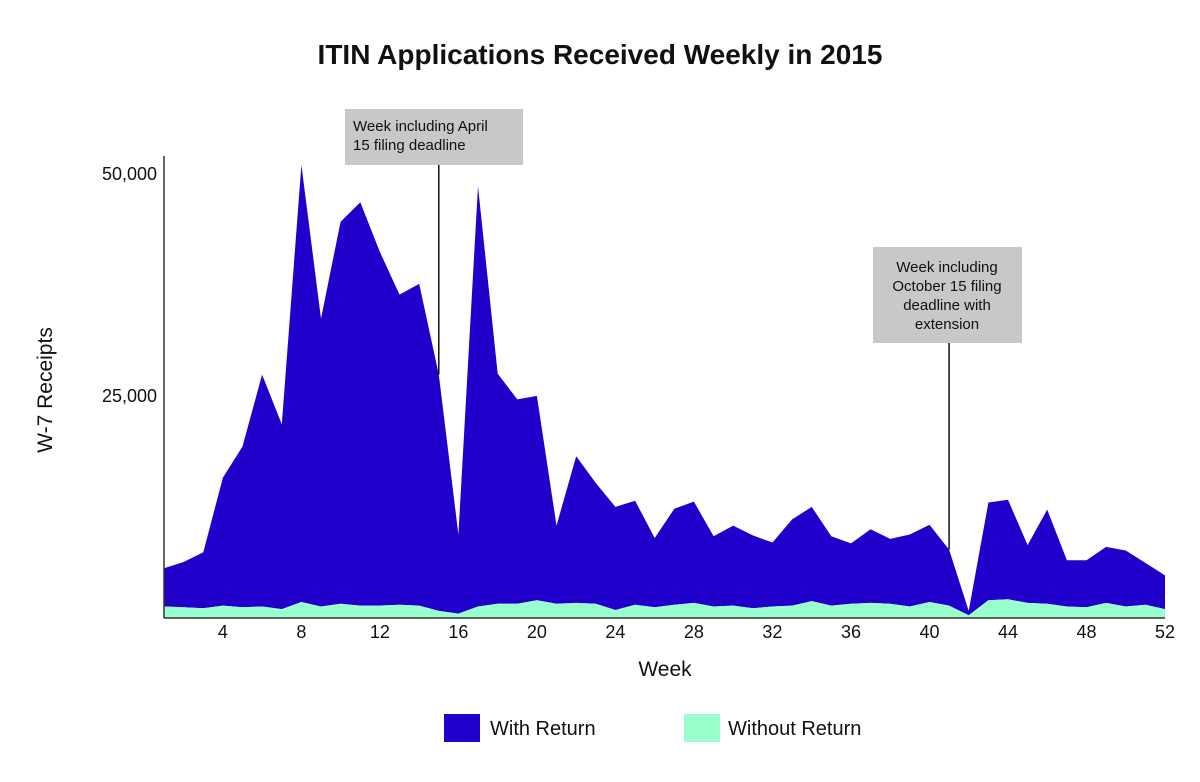  I want to click on annotation-text-line: October 15 filing, so click(946, 286).